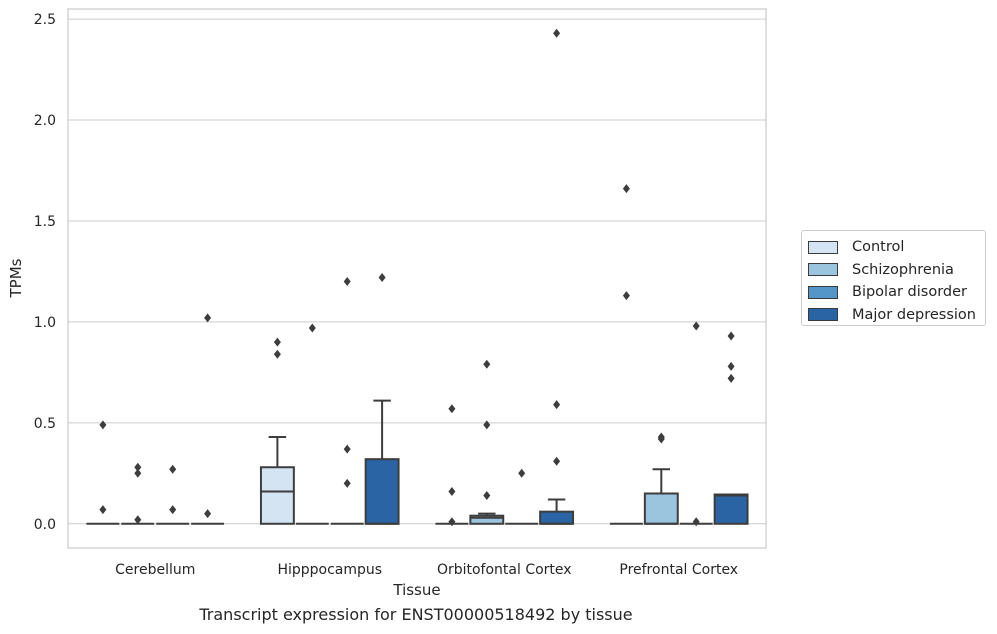 The image size is (997, 634). I want to click on y-tick-label: 0.0, so click(45, 525).